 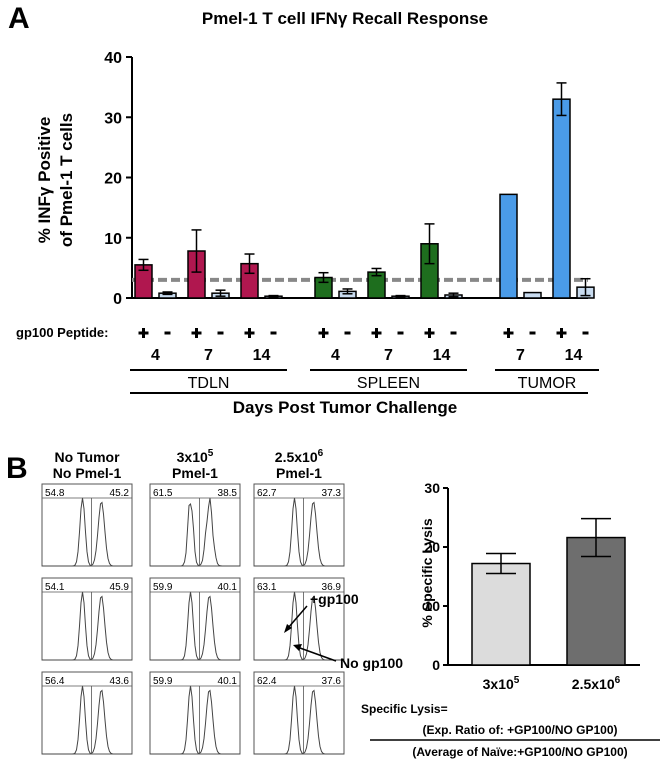 I want to click on plus-gp100-arrowhead, so click(x=288, y=628).